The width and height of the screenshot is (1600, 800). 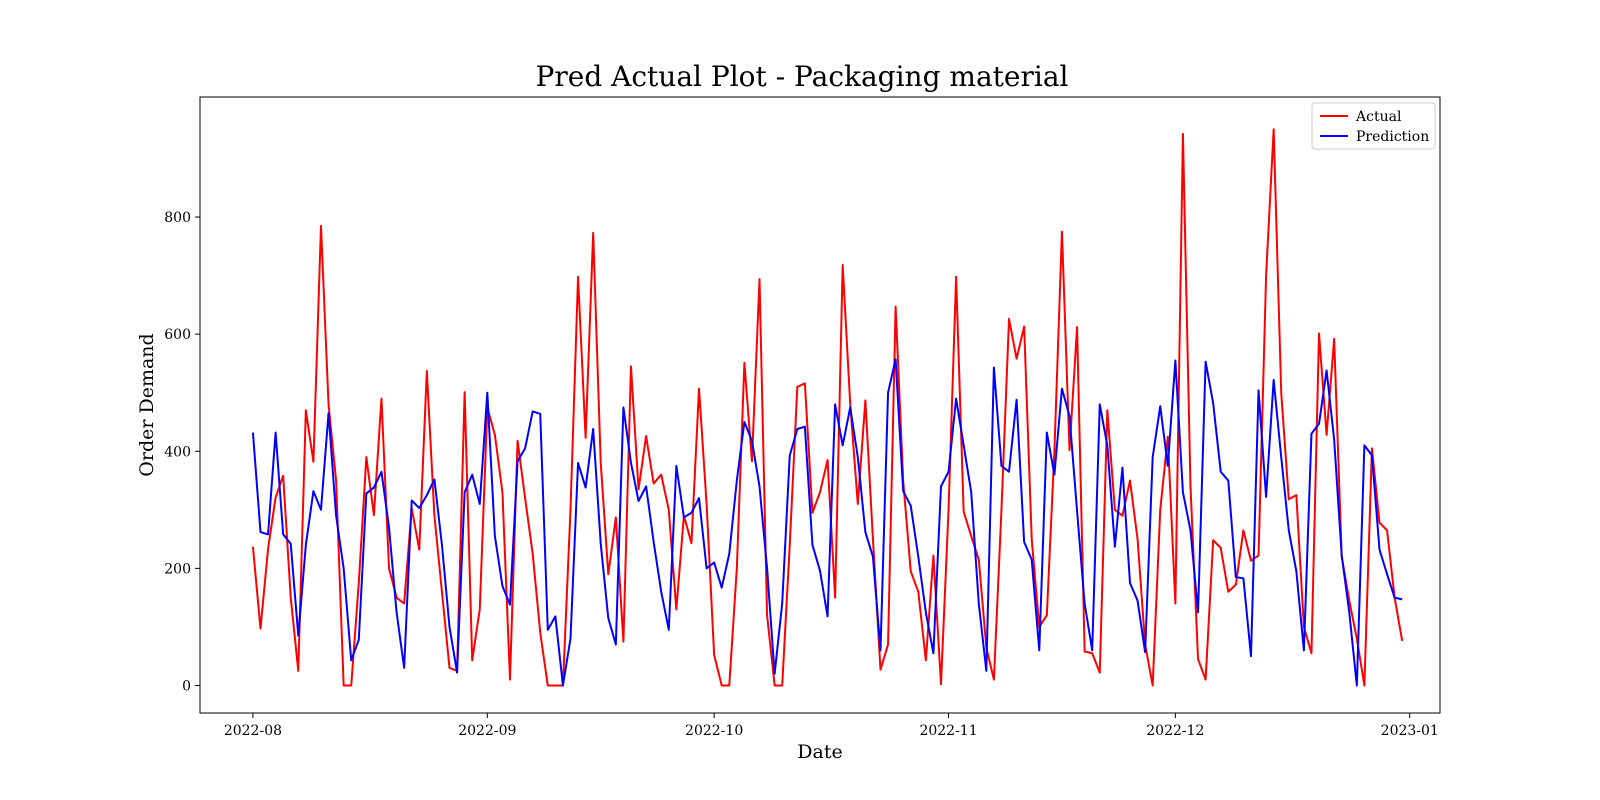 What do you see at coordinates (177, 569) in the screenshot?
I see `y-tick-label: 200` at bounding box center [177, 569].